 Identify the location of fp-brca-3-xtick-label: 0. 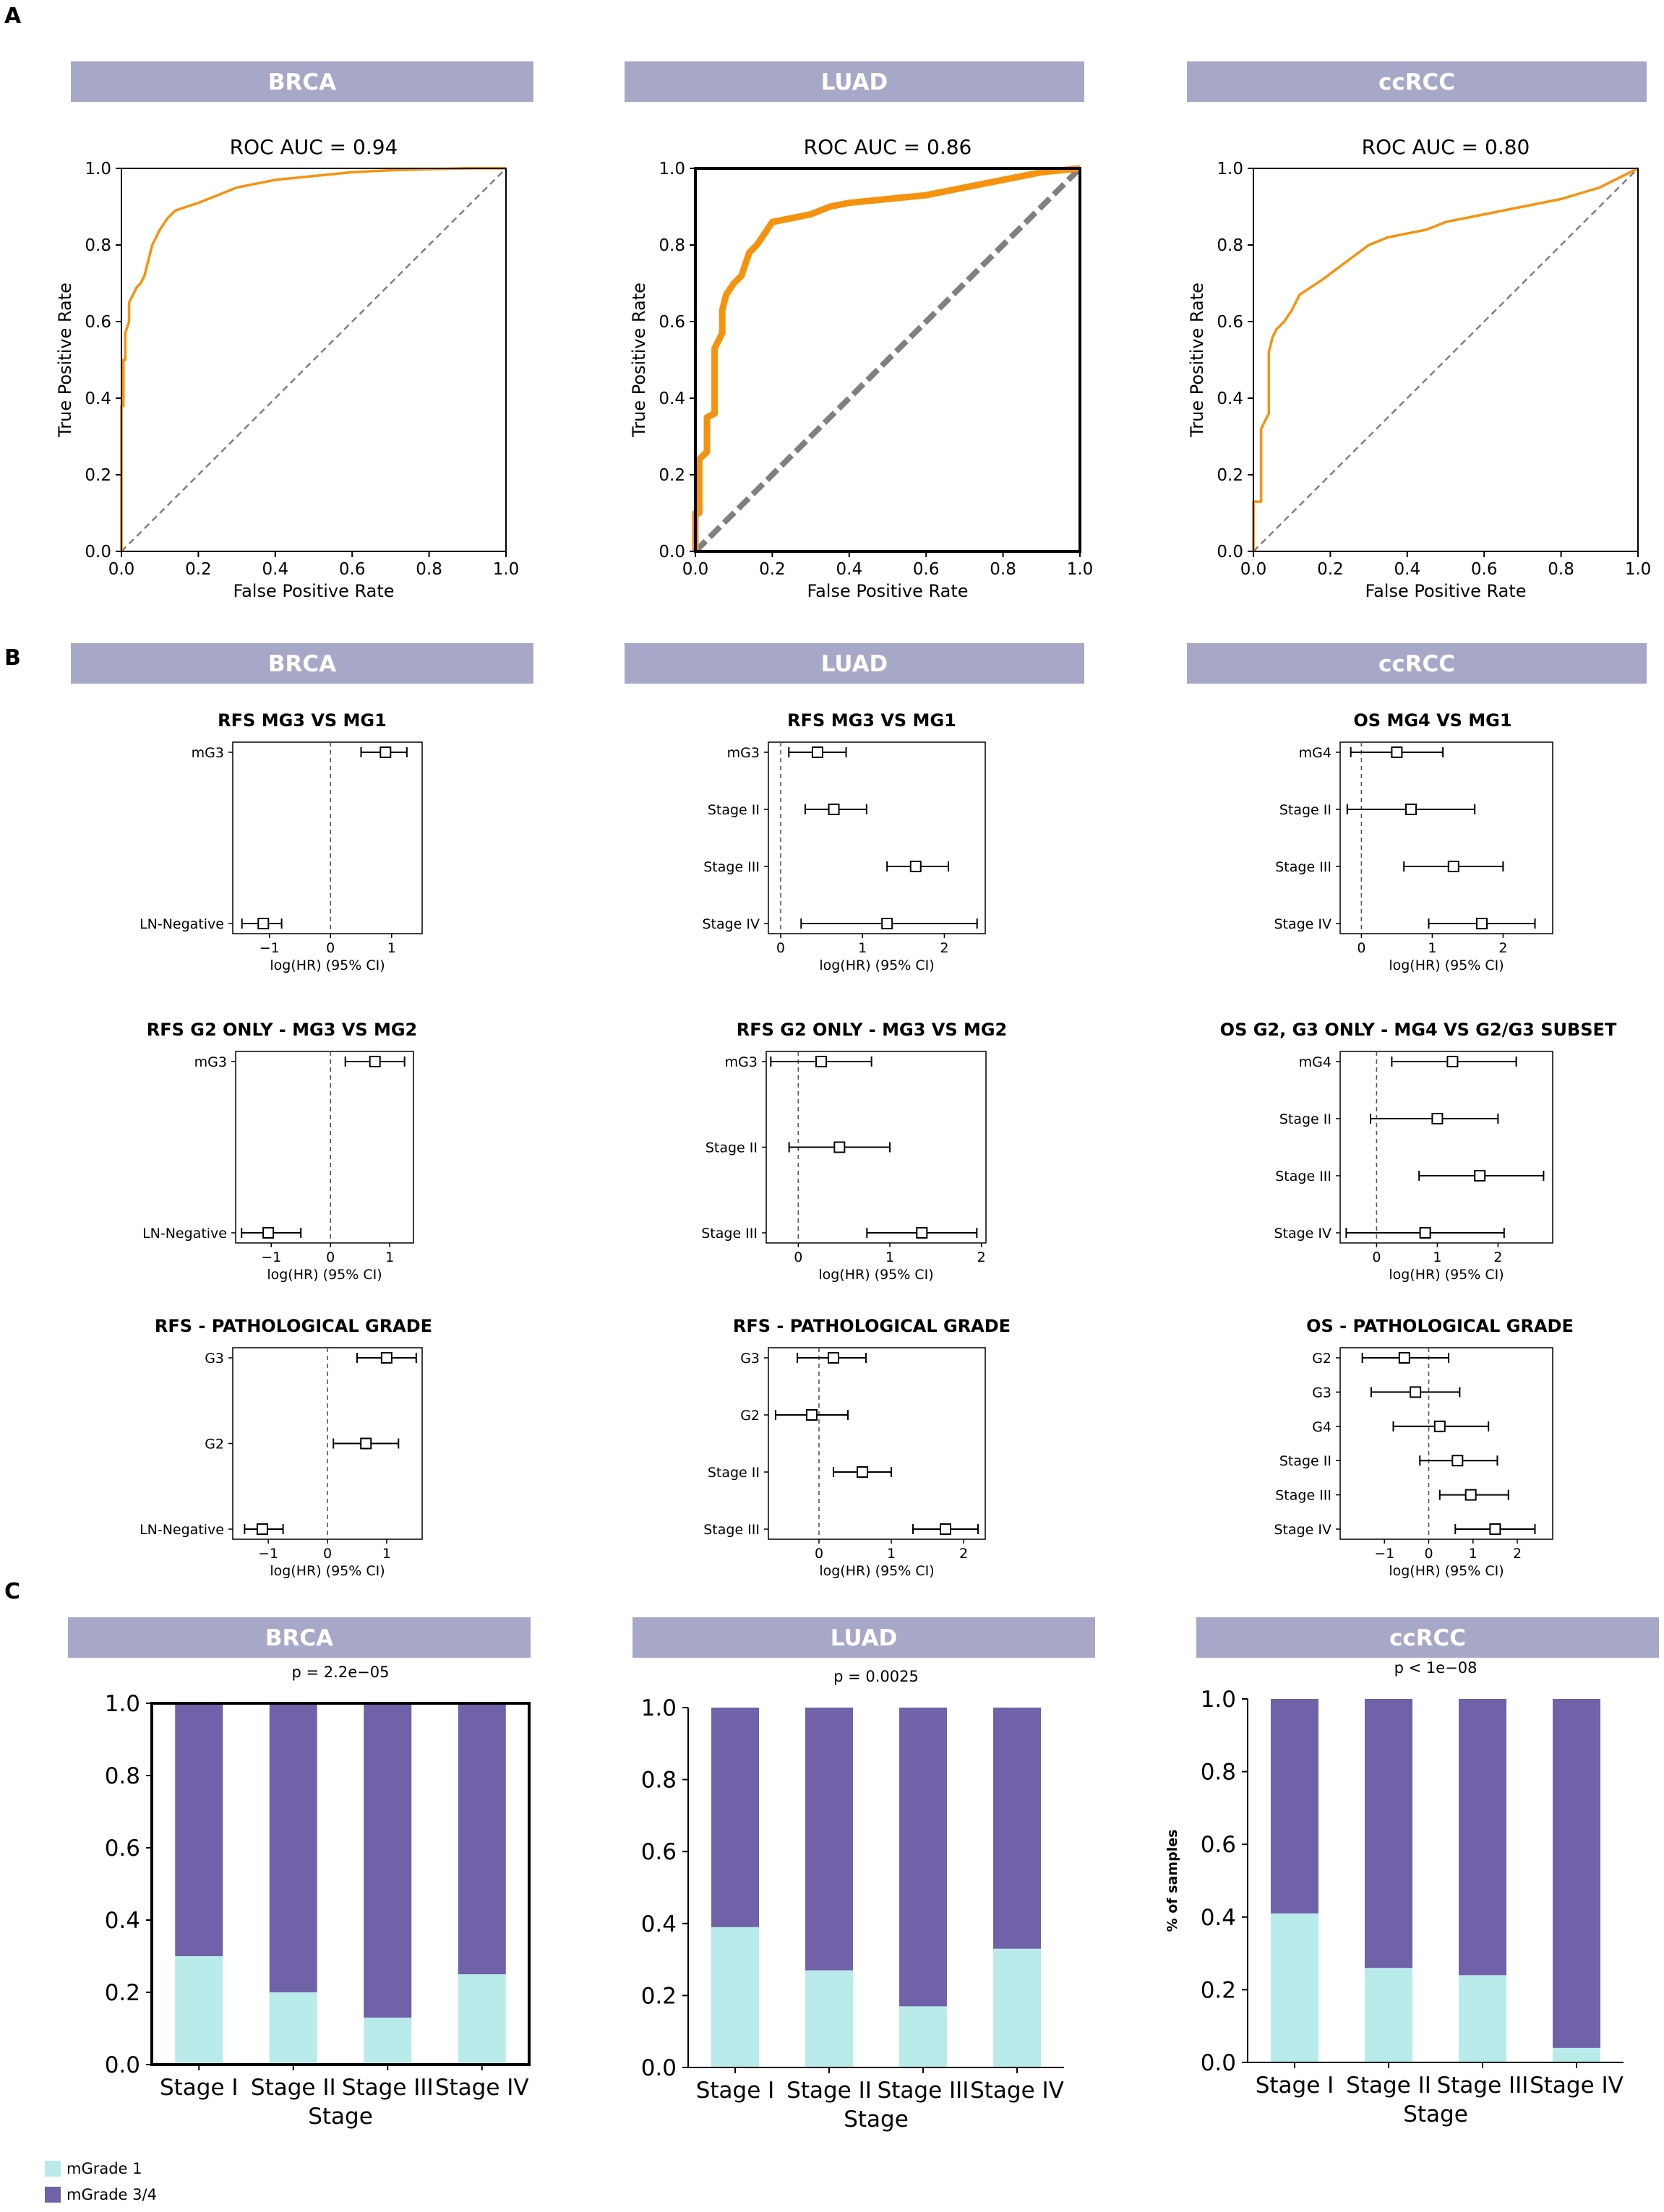
(327, 1554).